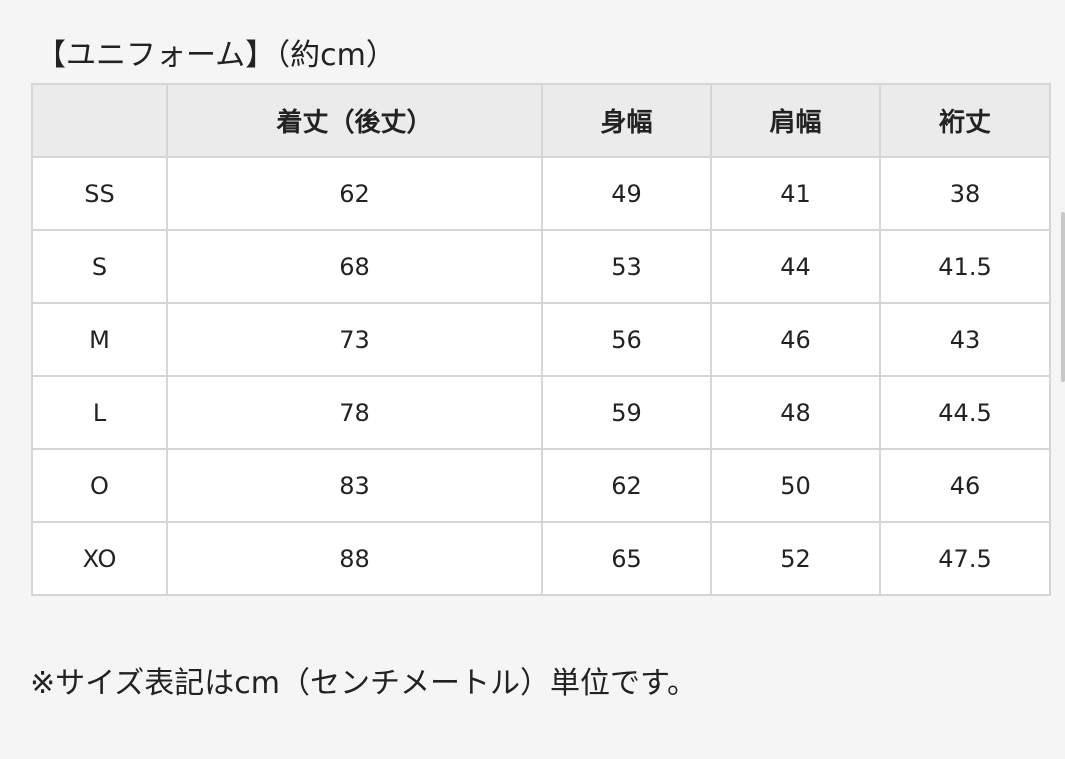 This screenshot has width=1065, height=759. I want to click on measurement-cell: 47.5, so click(965, 558).